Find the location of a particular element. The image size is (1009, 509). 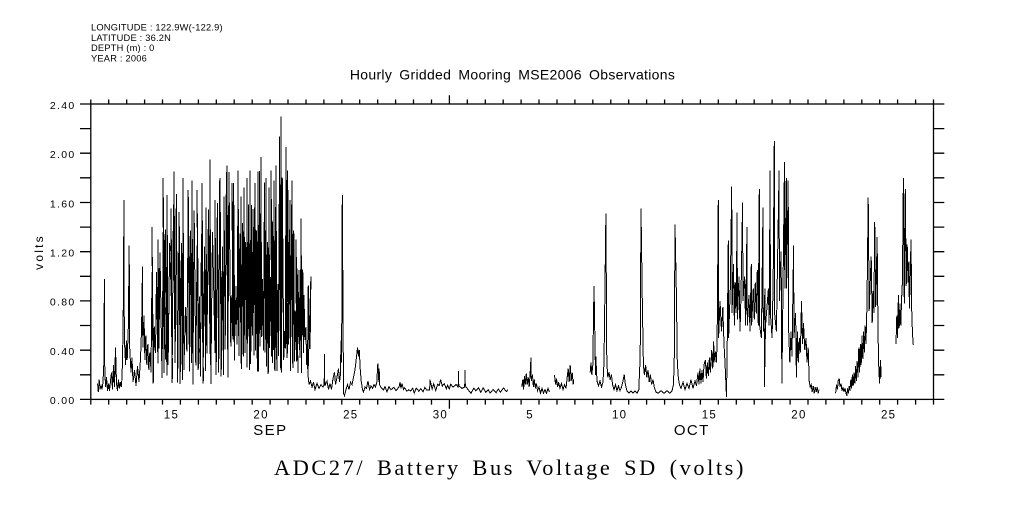

svg-text: LATITUDE : 36.2N is located at coordinates (131, 38).